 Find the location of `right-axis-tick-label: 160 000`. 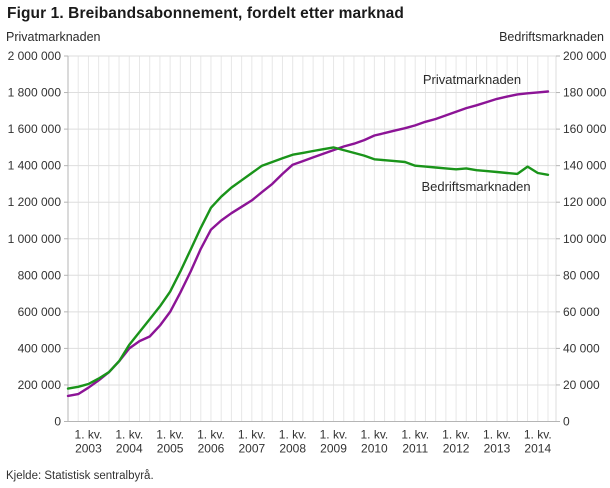

right-axis-tick-label: 160 000 is located at coordinates (585, 129).